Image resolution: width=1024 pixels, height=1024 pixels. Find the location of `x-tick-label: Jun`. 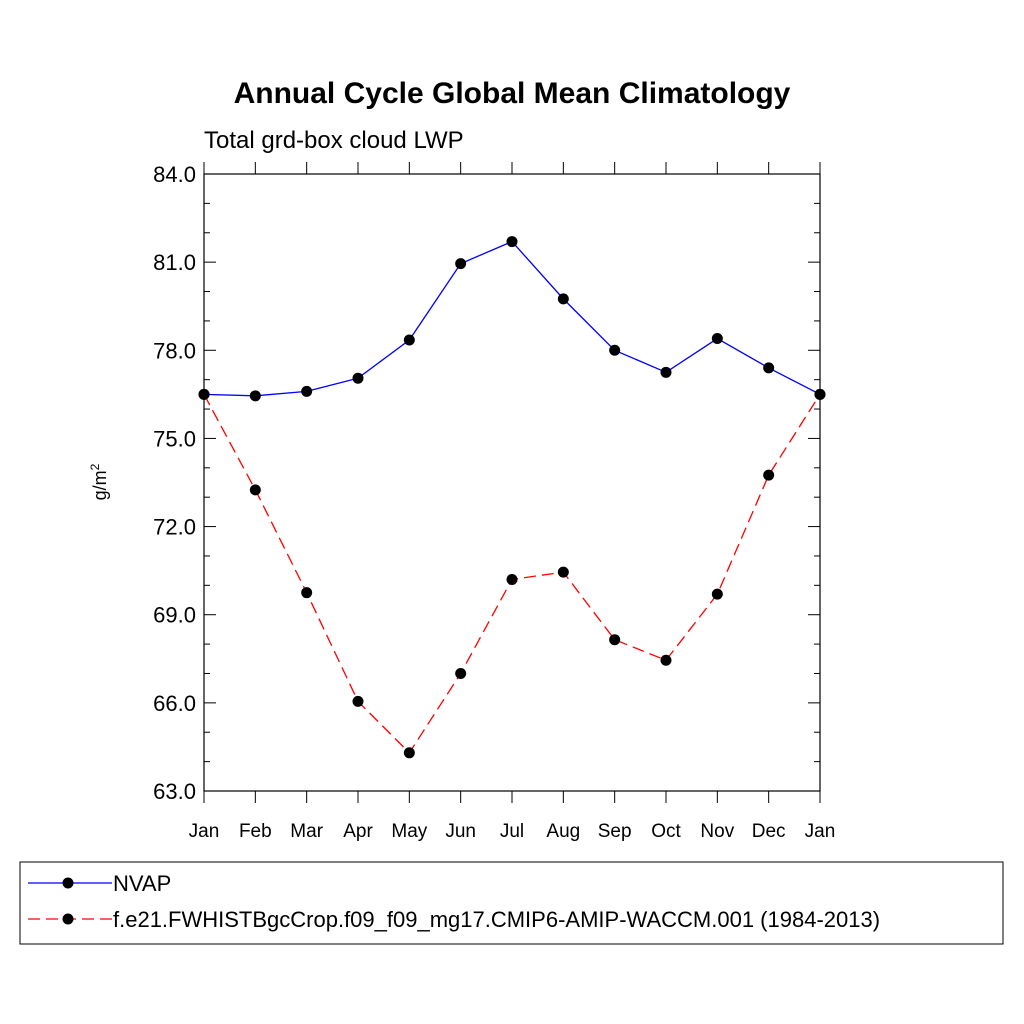

x-tick-label: Jun is located at coordinates (460, 831).